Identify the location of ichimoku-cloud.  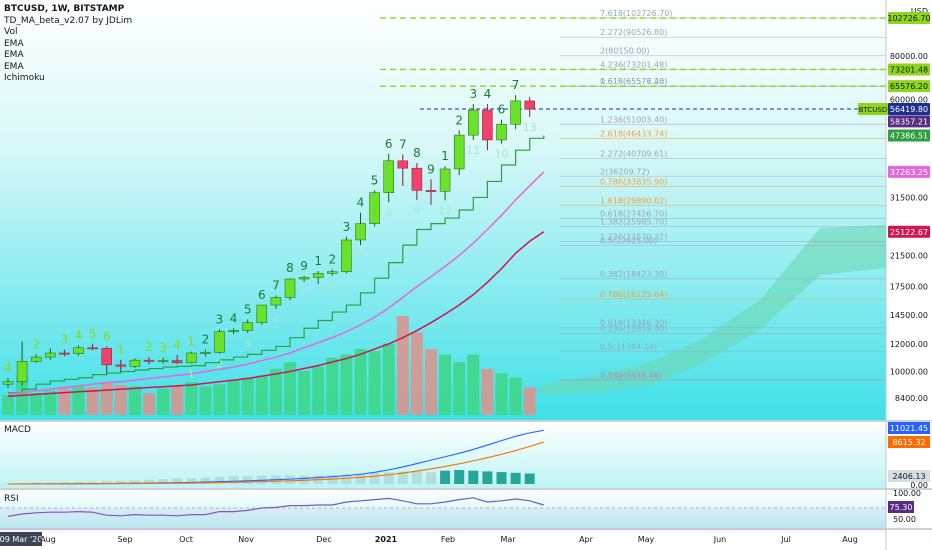
(713, 310).